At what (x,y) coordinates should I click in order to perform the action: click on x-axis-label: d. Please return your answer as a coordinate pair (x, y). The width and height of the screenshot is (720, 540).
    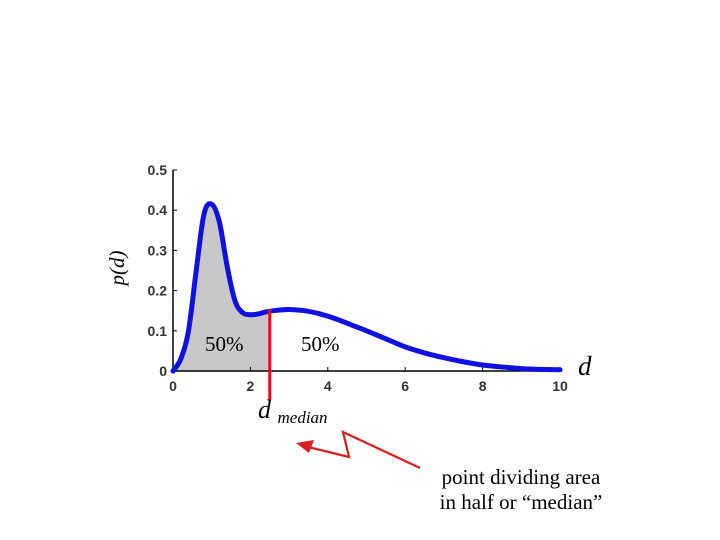
    Looking at the image, I should click on (585, 366).